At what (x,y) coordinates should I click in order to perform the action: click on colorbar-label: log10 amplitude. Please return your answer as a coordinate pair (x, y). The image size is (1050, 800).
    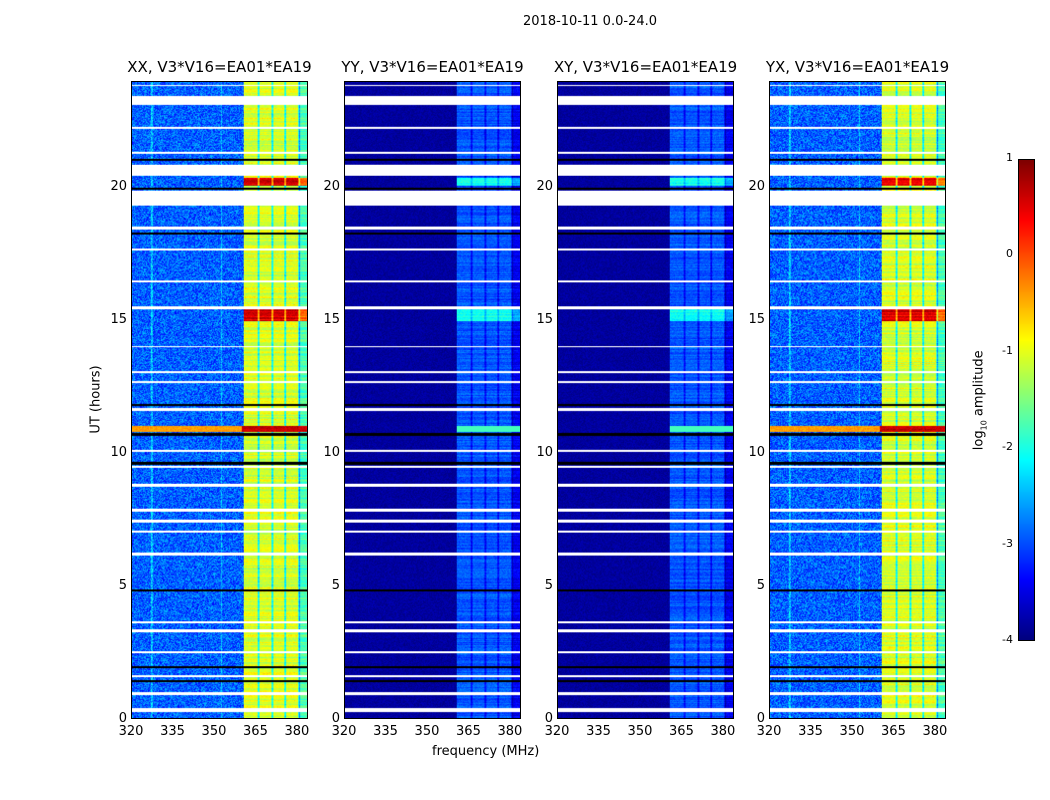
    Looking at the image, I should click on (980, 400).